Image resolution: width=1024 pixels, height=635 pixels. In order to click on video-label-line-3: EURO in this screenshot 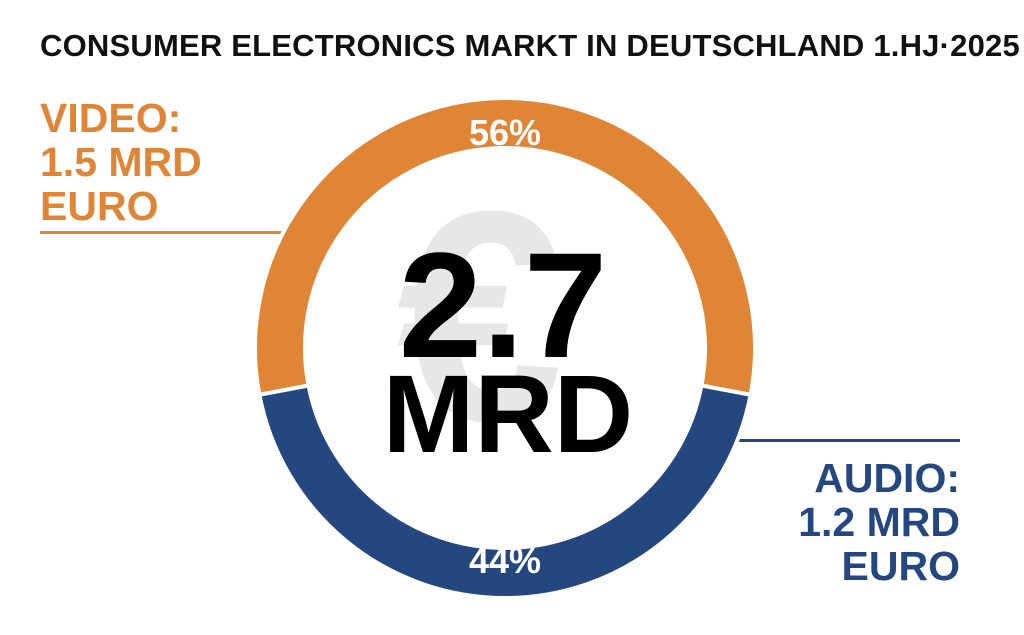, I will do `click(99, 206)`.